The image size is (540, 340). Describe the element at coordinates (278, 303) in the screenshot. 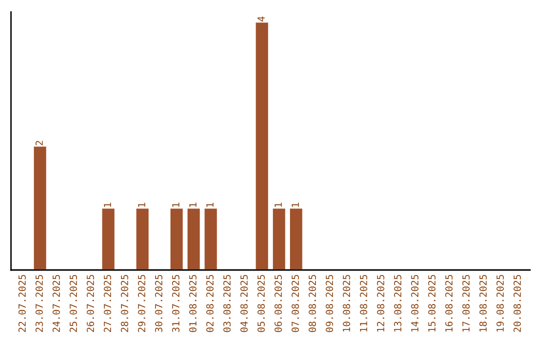

I see `x-tick-label: 06.08.2025` at that location.